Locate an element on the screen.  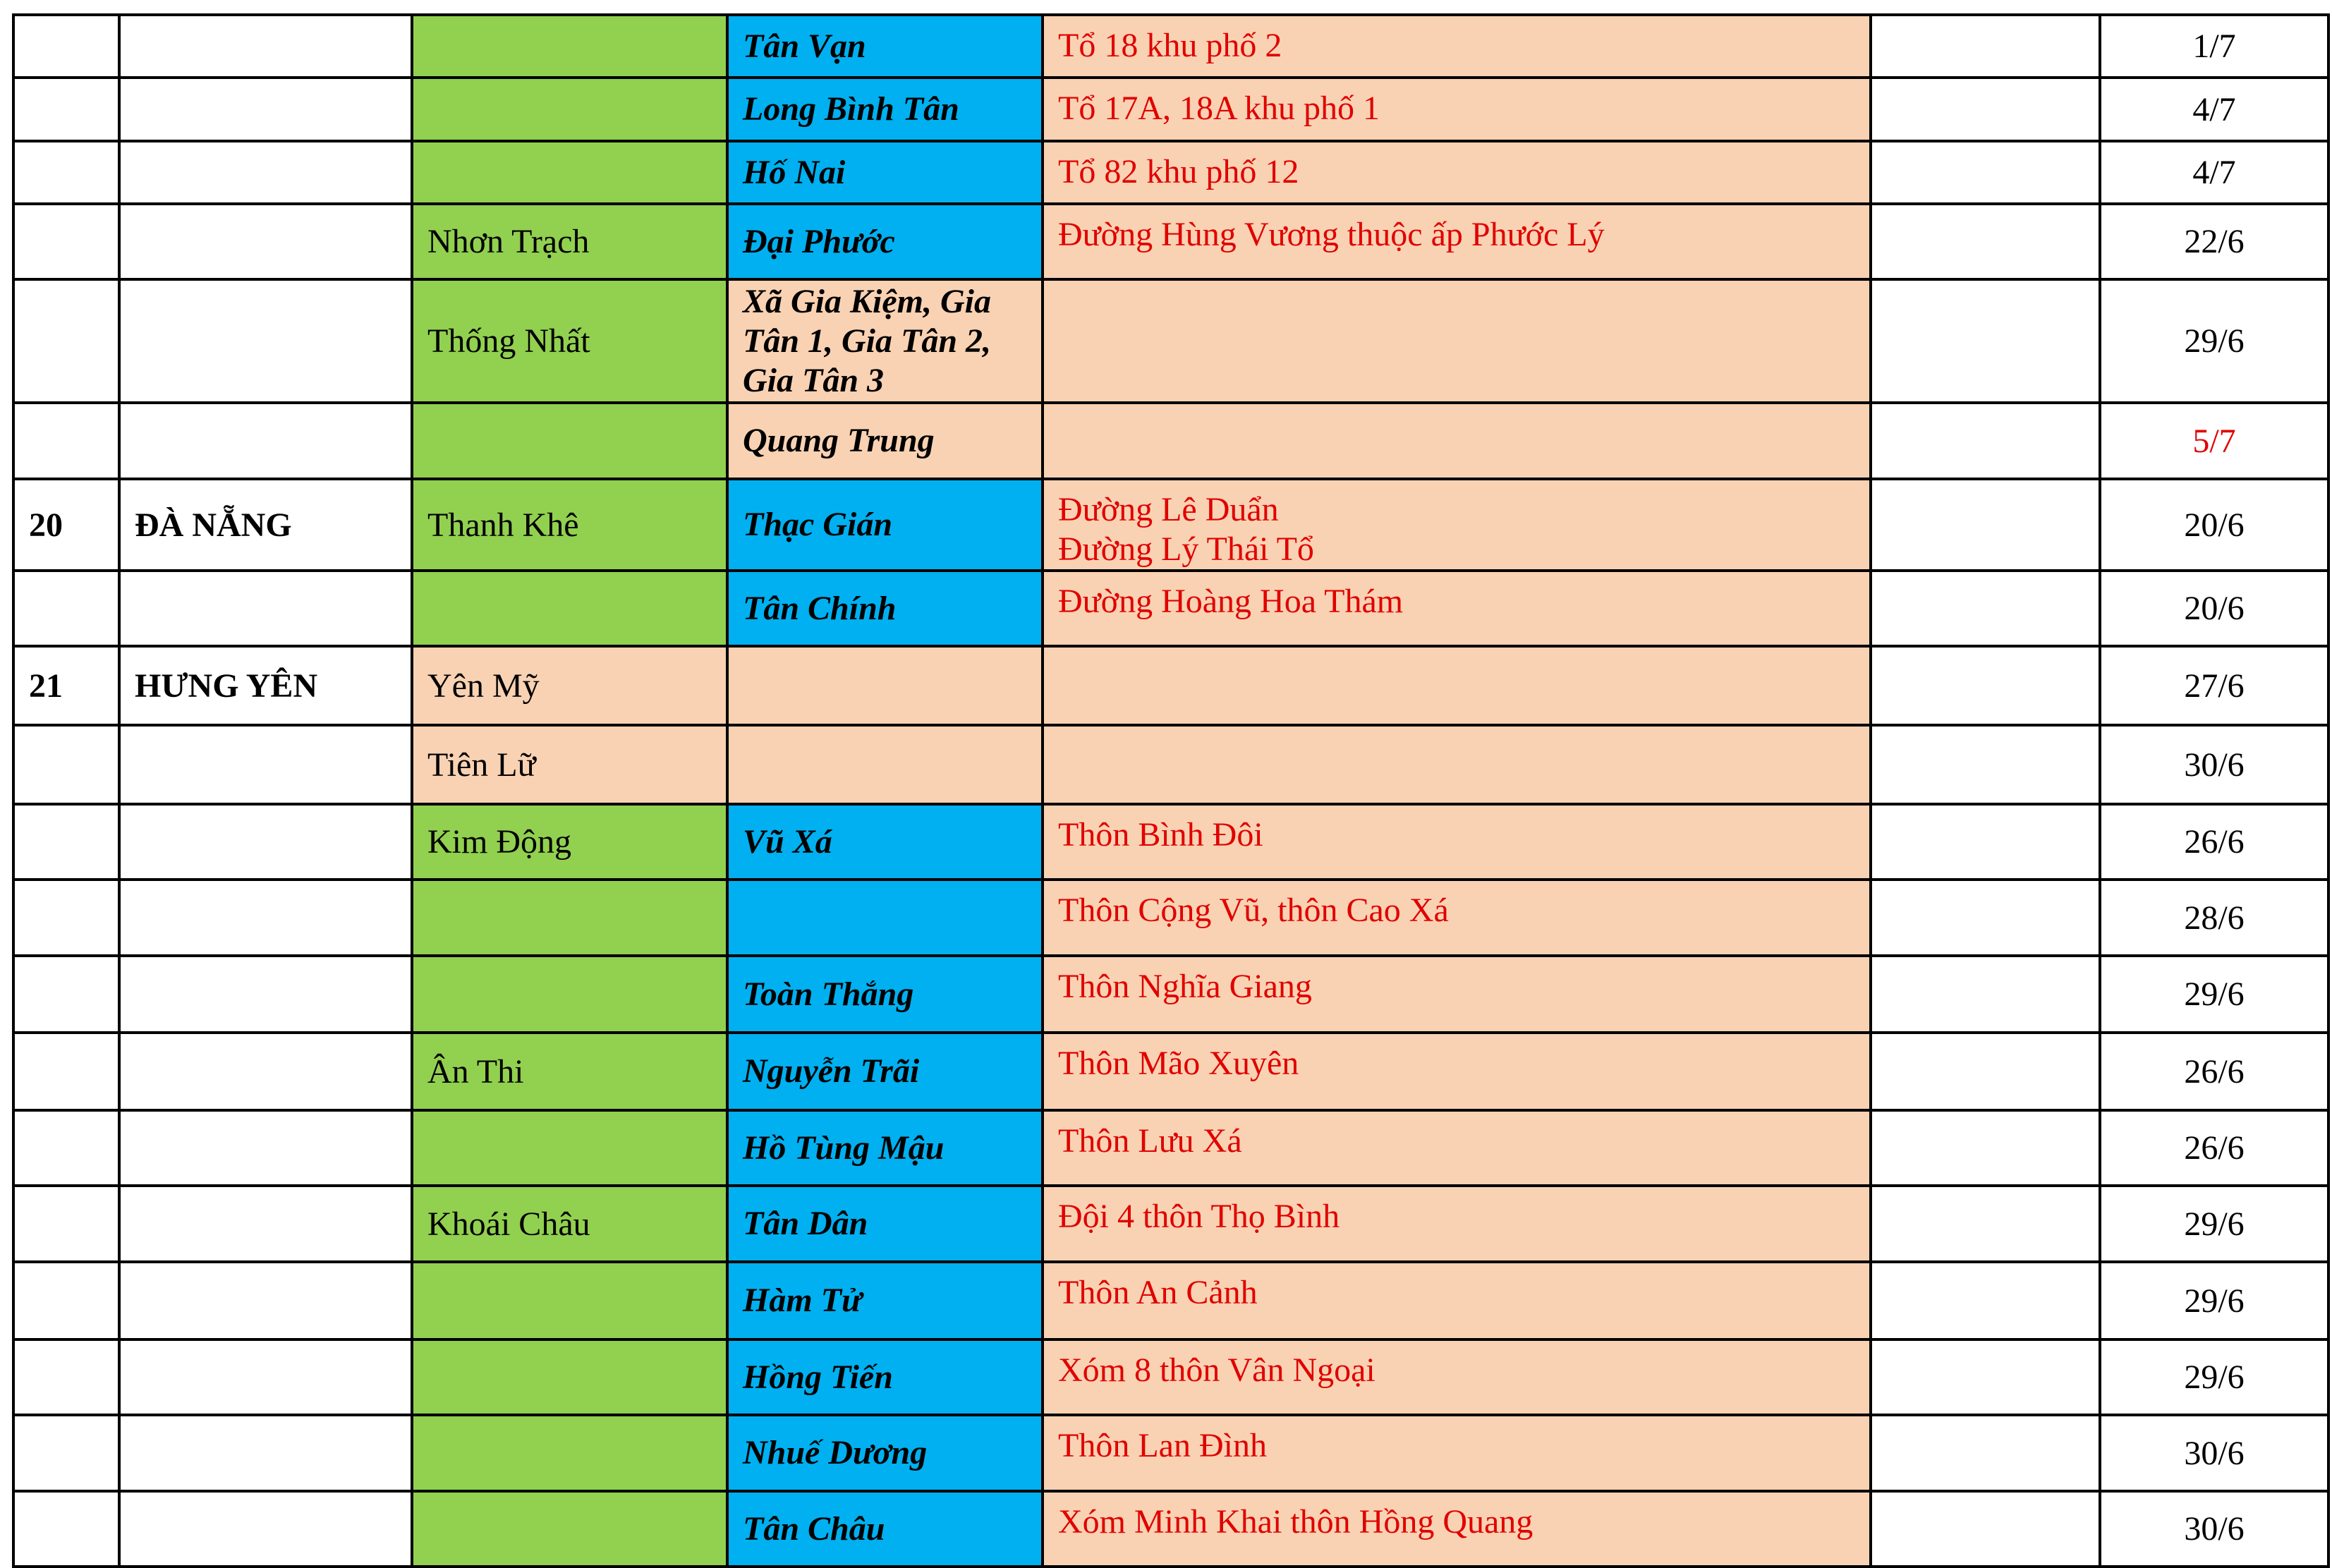
table-row: Thôn Cộng Vũ, thôn Cao Xá 28/6 is located at coordinates (1171, 917).